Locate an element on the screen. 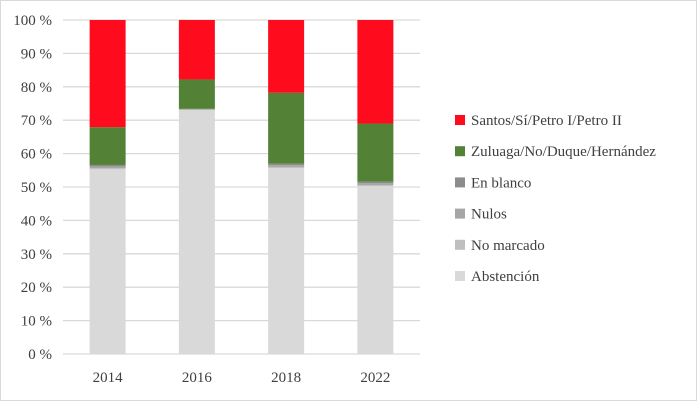  x-tick-label: 2018 is located at coordinates (286, 378).